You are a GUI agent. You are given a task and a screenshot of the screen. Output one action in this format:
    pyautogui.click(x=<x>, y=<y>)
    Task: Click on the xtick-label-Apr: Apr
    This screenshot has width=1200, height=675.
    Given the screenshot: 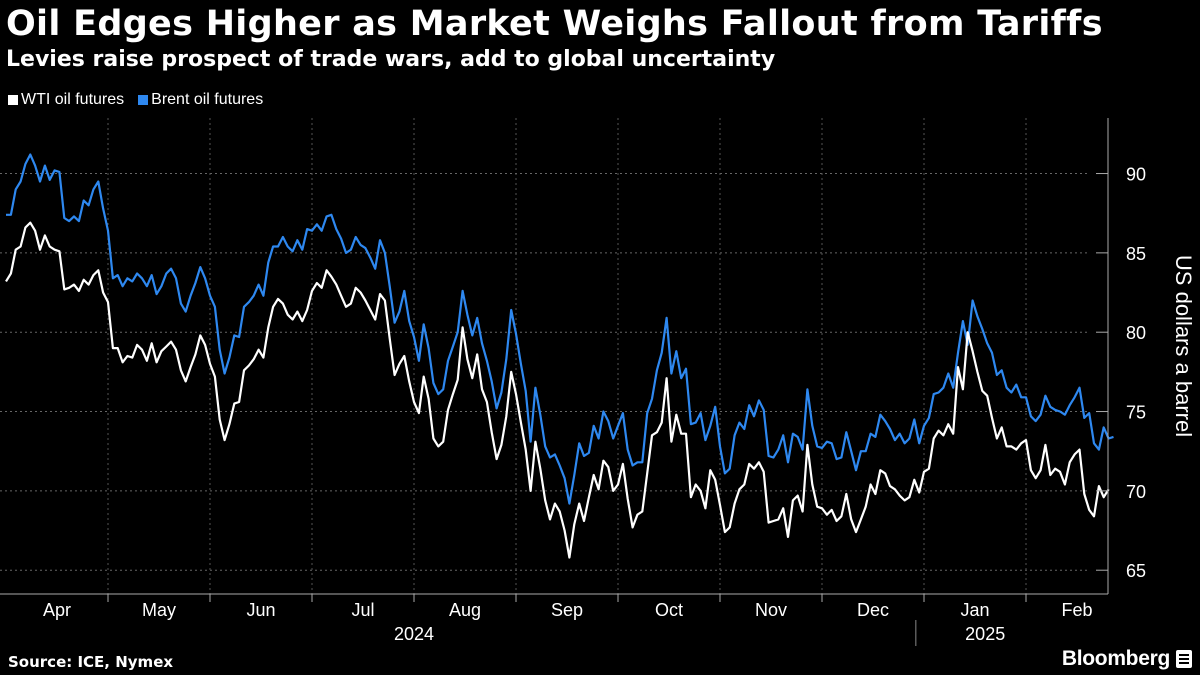 What is the action you would take?
    pyautogui.click(x=57, y=610)
    